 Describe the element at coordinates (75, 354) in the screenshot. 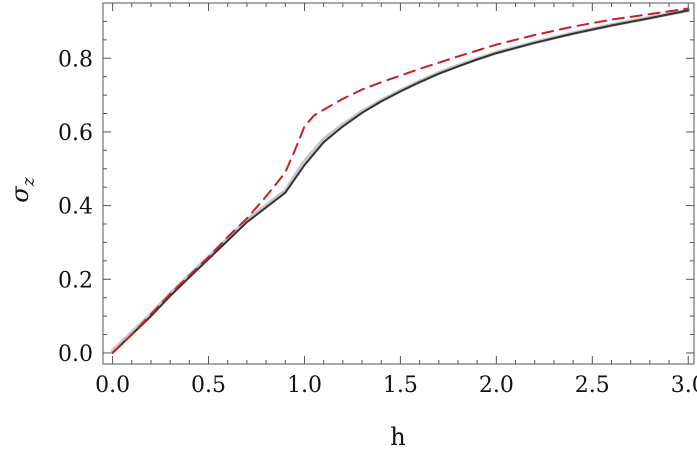

I see `y-tick-label-0: 0.0` at that location.